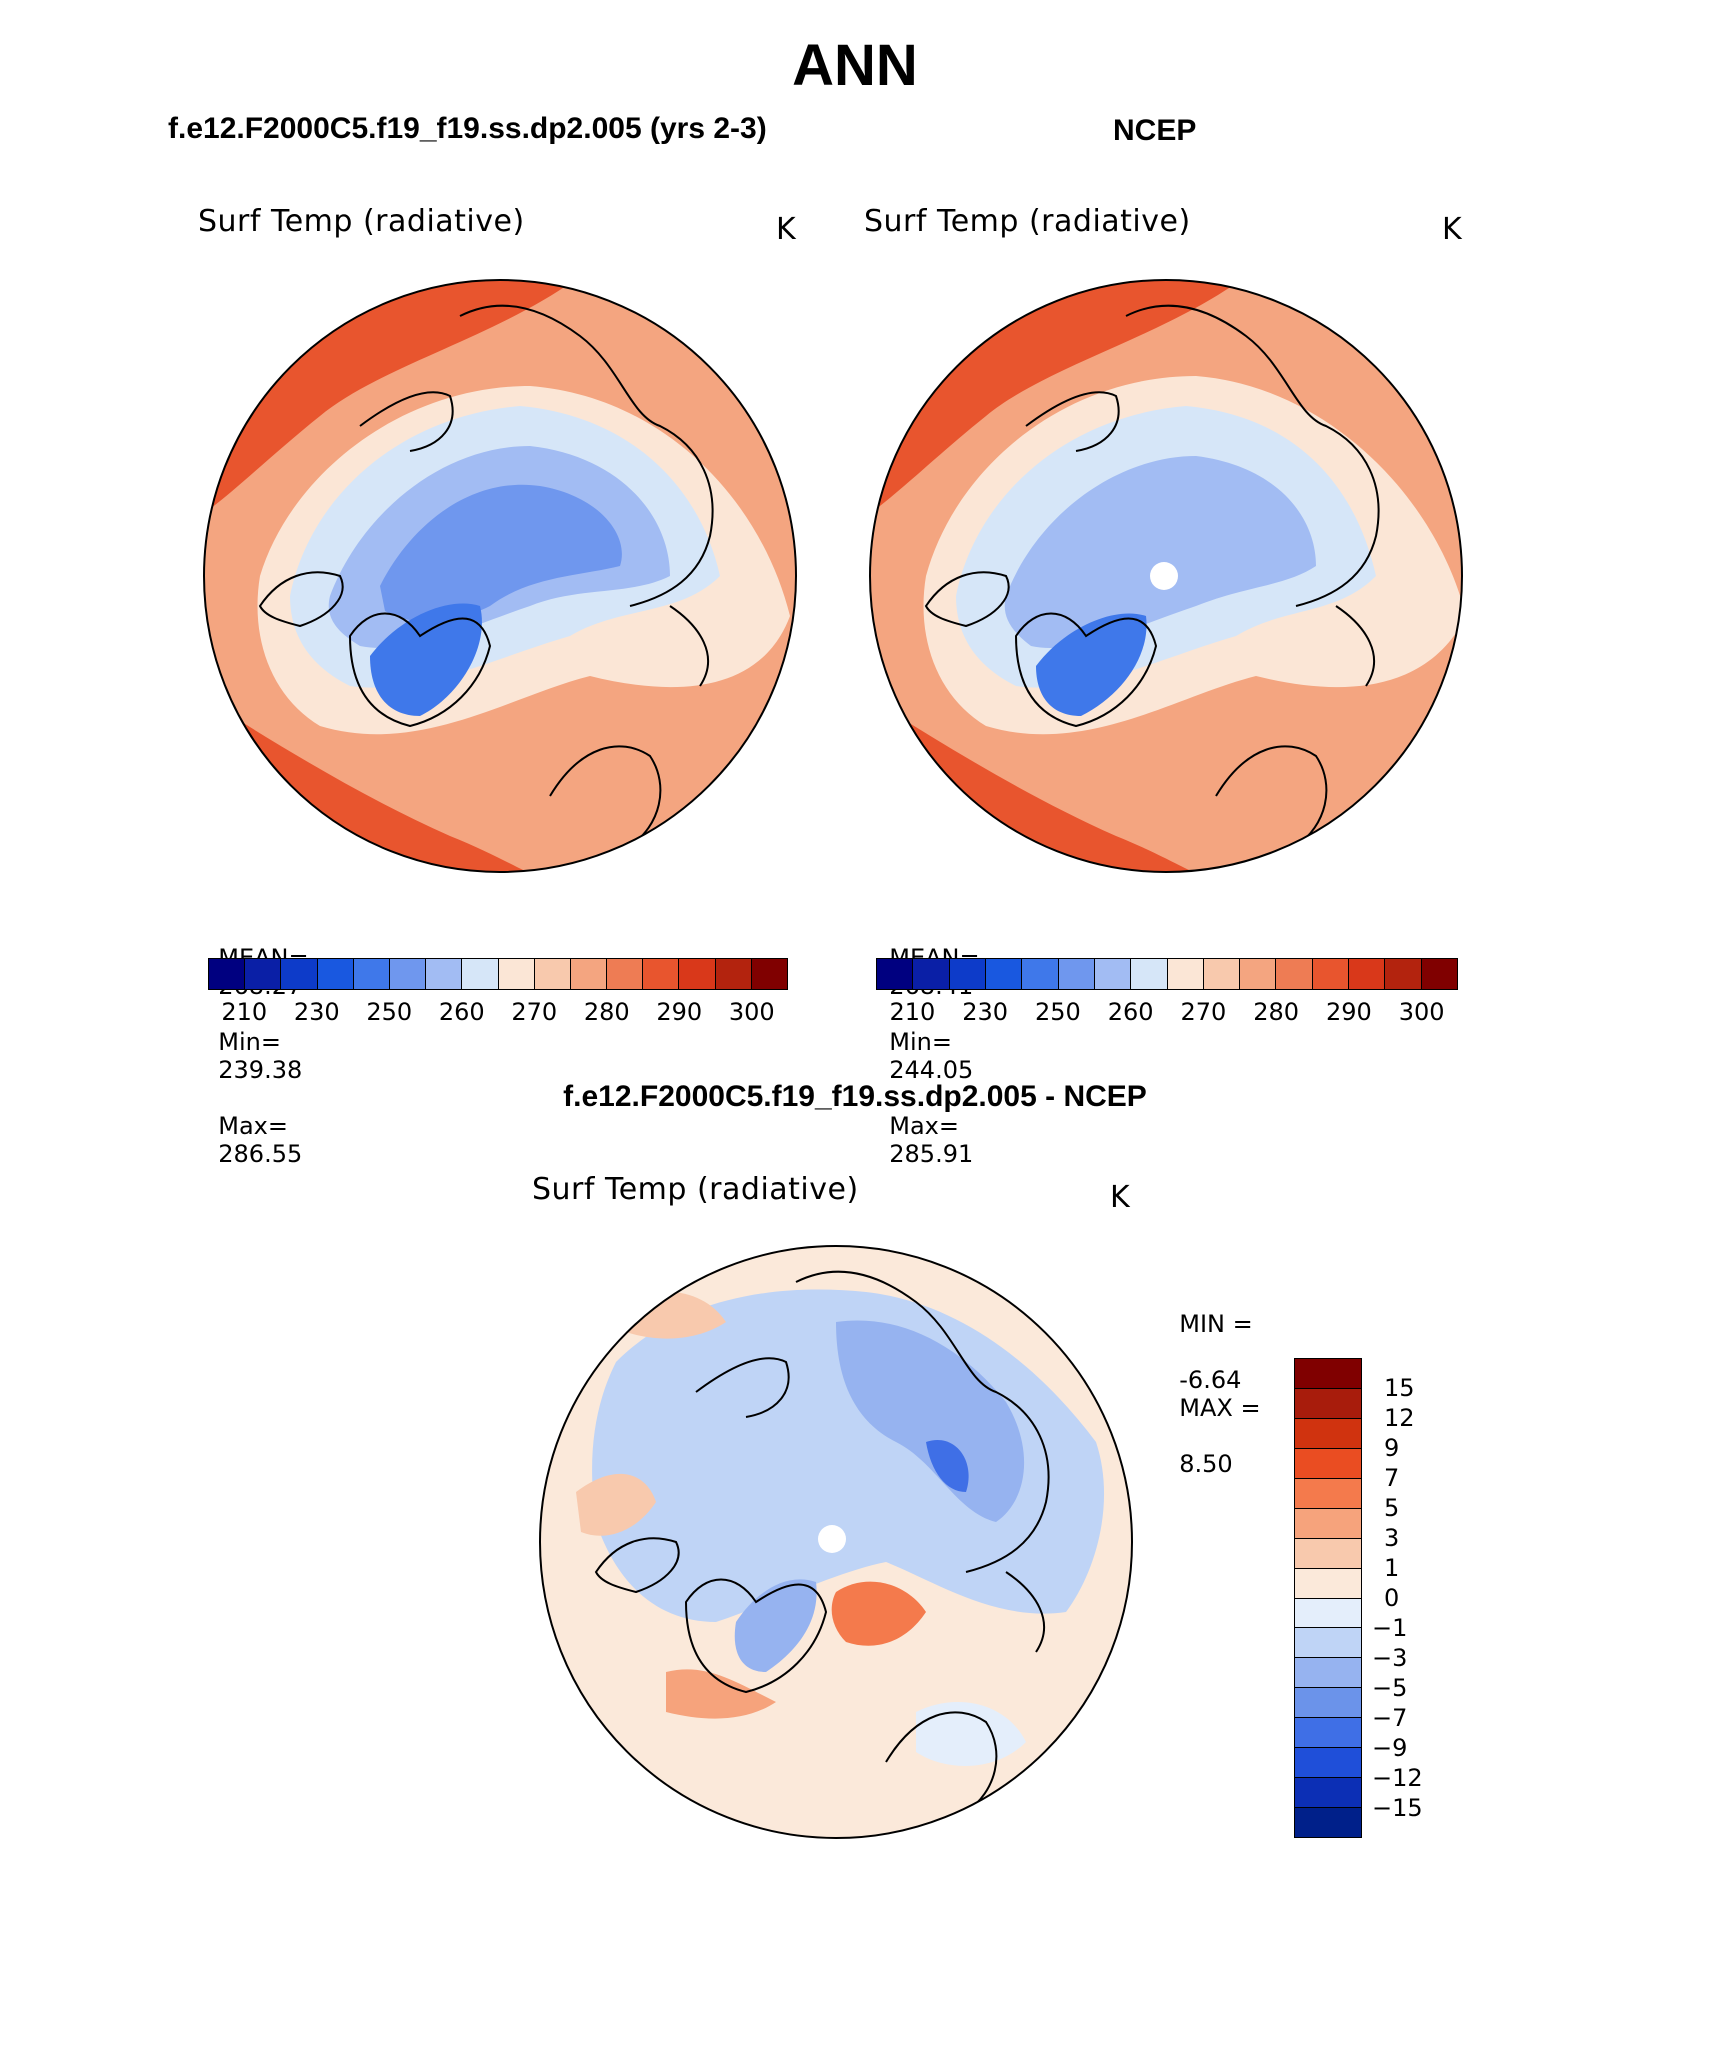 Image resolution: width=1710 pixels, height=2061 pixels. Describe the element at coordinates (1276, 1012) in the screenshot. I see `ncep-colorbar-tick-label: 280` at that location.